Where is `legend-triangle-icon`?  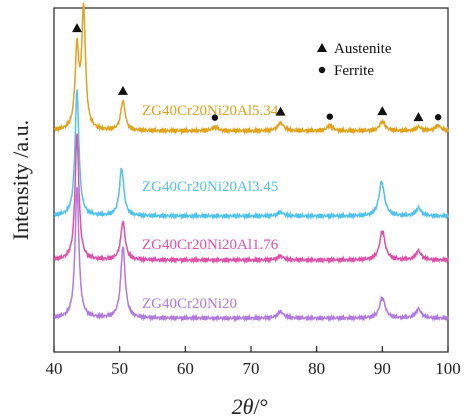 legend-triangle-icon is located at coordinates (322, 47).